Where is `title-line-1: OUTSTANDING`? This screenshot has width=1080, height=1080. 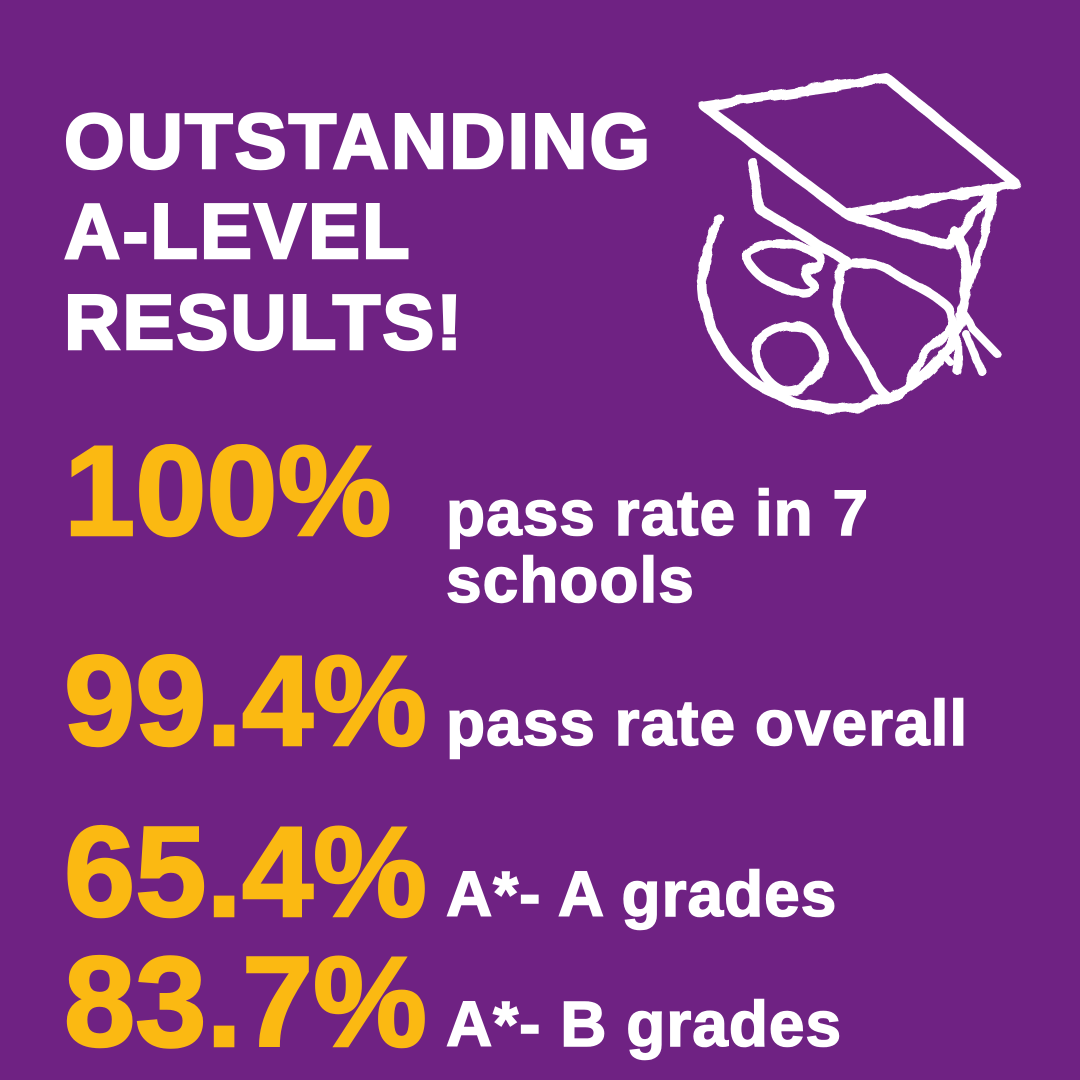 title-line-1: OUTSTANDING is located at coordinates (358, 141).